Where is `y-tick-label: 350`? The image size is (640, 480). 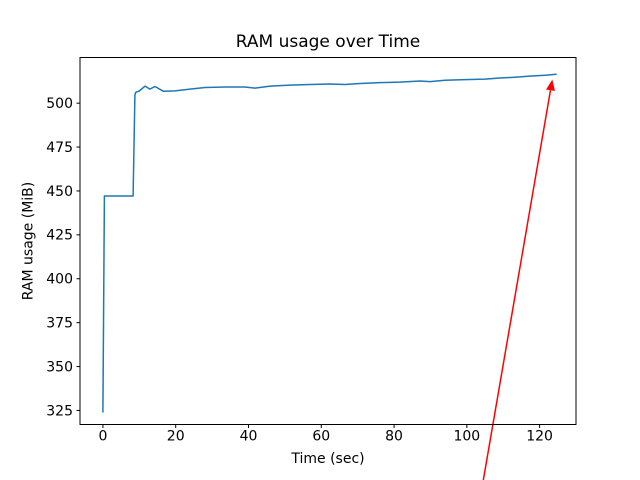 y-tick-label: 350 is located at coordinates (59, 367).